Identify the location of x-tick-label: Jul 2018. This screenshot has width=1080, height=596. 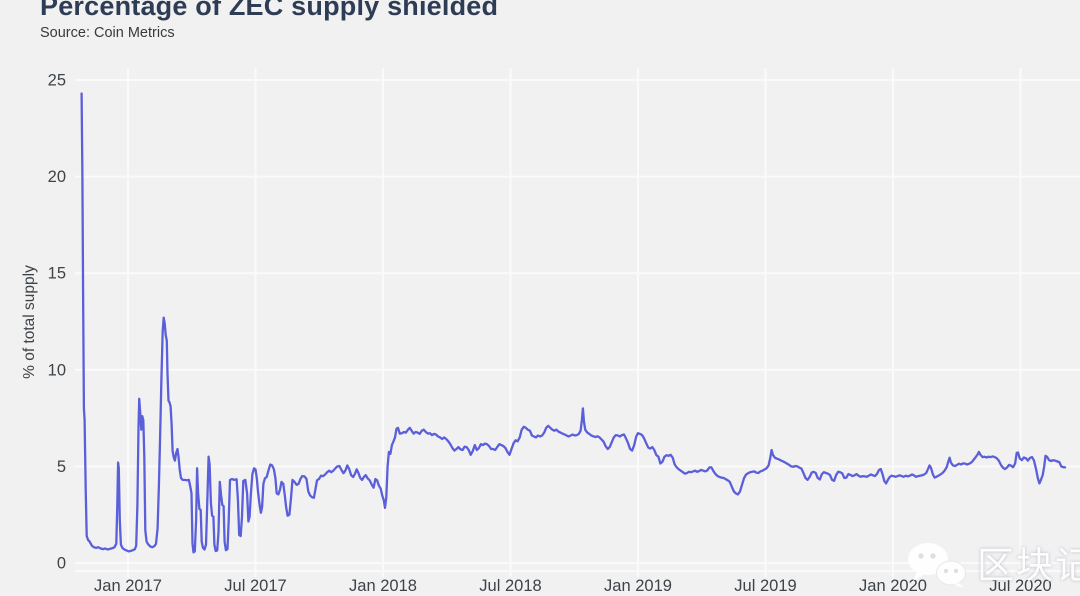
(510, 586).